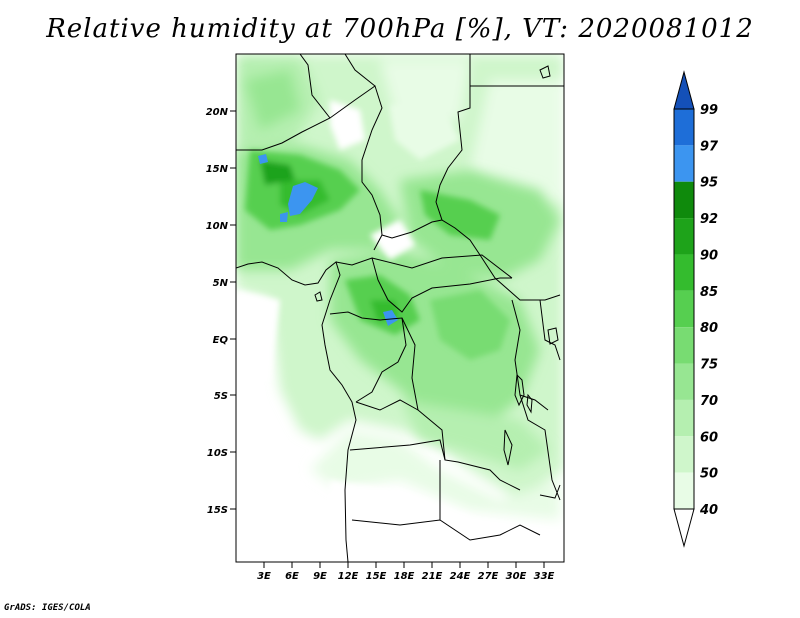 This screenshot has width=800, height=618. What do you see at coordinates (709, 146) in the screenshot?
I see `colorbar-label: 97` at bounding box center [709, 146].